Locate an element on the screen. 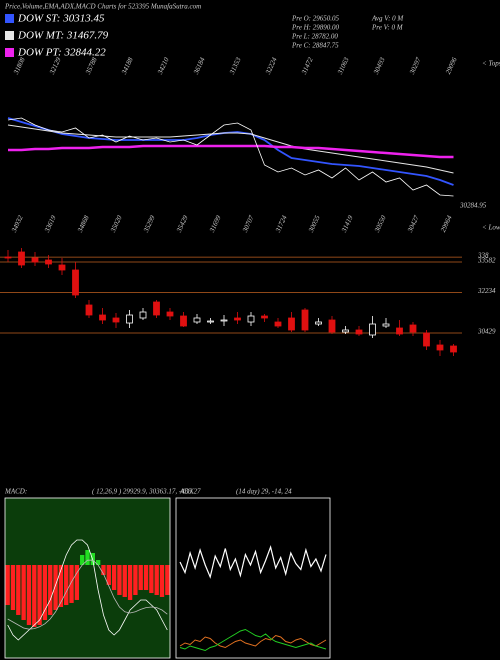 The width and height of the screenshot is (500, 660). last-label: 30284.95 is located at coordinates (473, 206).